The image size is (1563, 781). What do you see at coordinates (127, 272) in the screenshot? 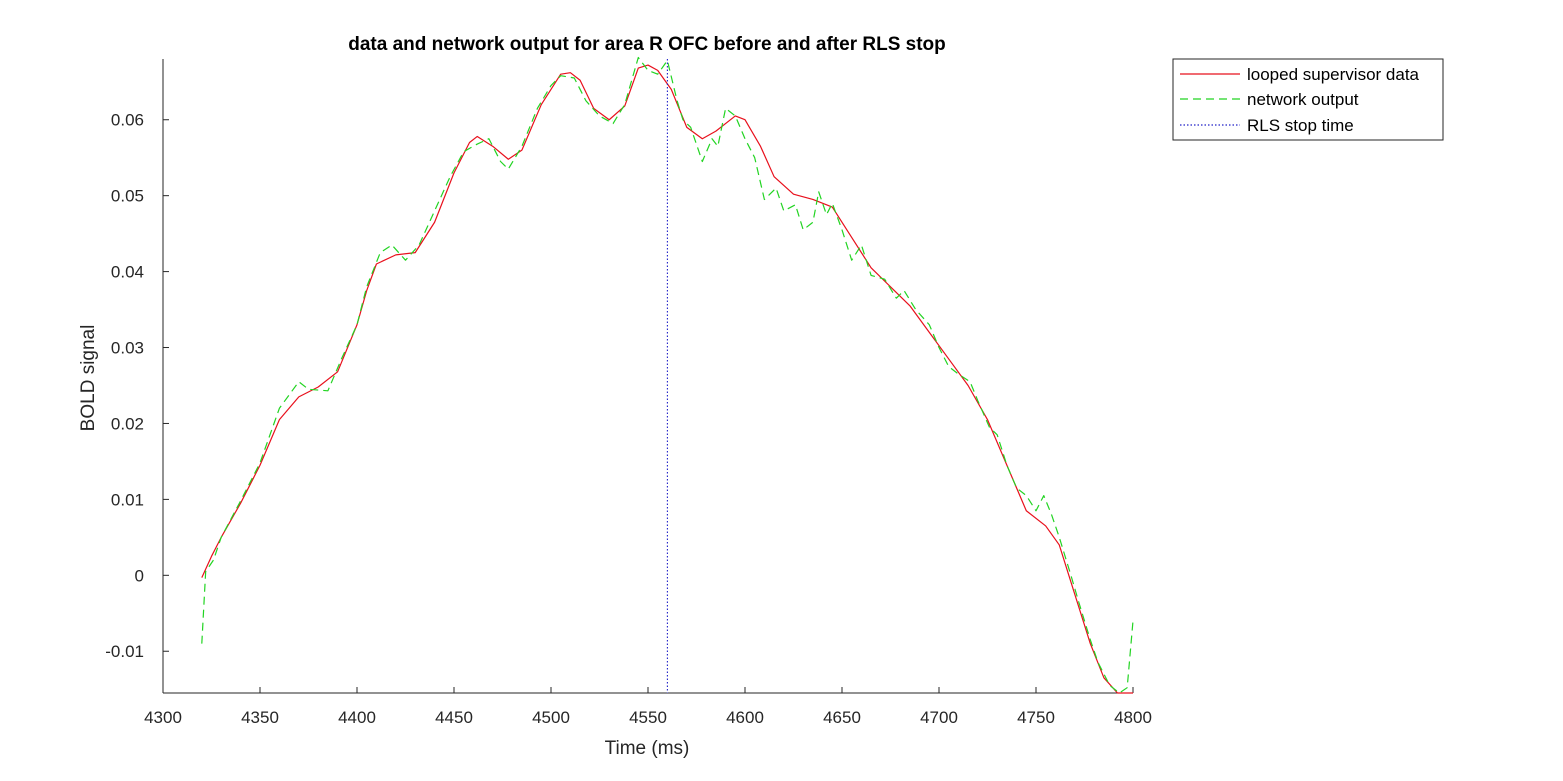
I see `y-tick-label: 0.04` at bounding box center [127, 272].